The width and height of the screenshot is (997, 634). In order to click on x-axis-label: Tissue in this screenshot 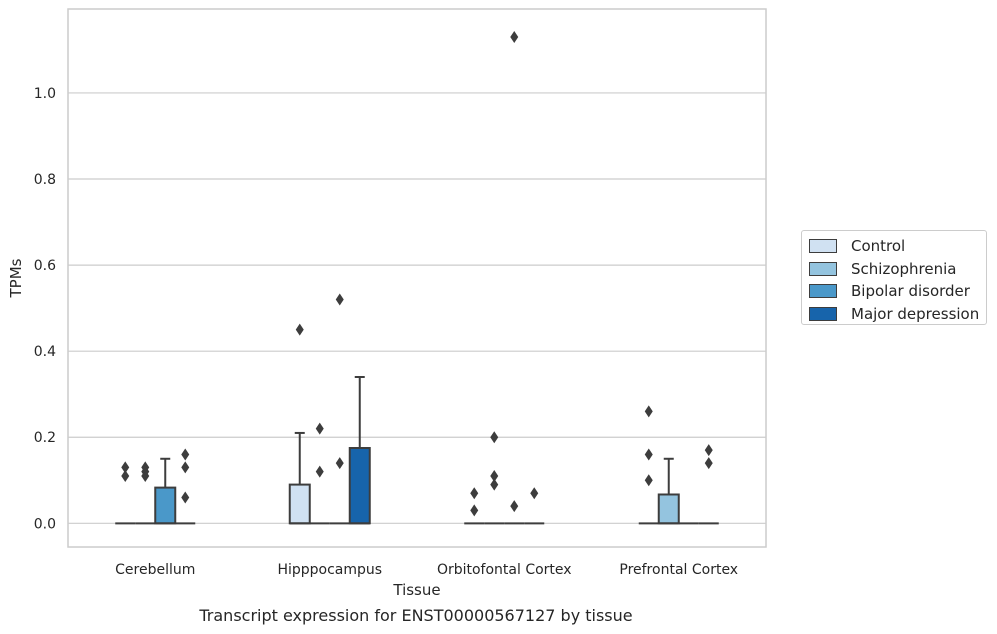, I will do `click(416, 590)`.